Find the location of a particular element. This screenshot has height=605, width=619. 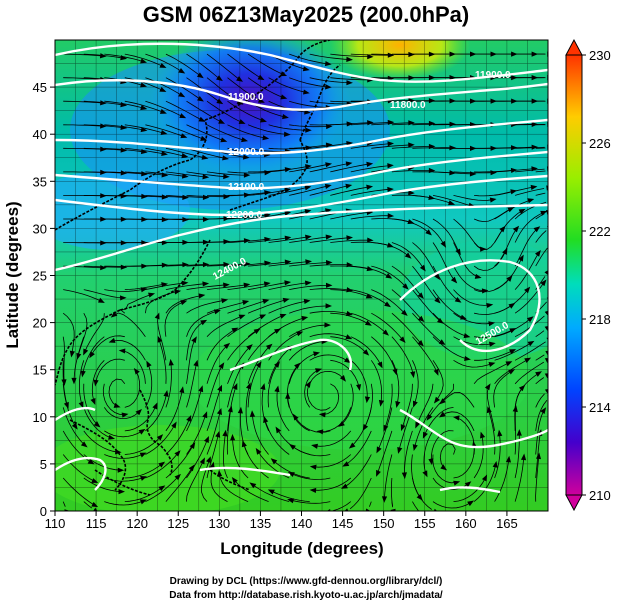

x-tick-label: 145 is located at coordinates (343, 523).